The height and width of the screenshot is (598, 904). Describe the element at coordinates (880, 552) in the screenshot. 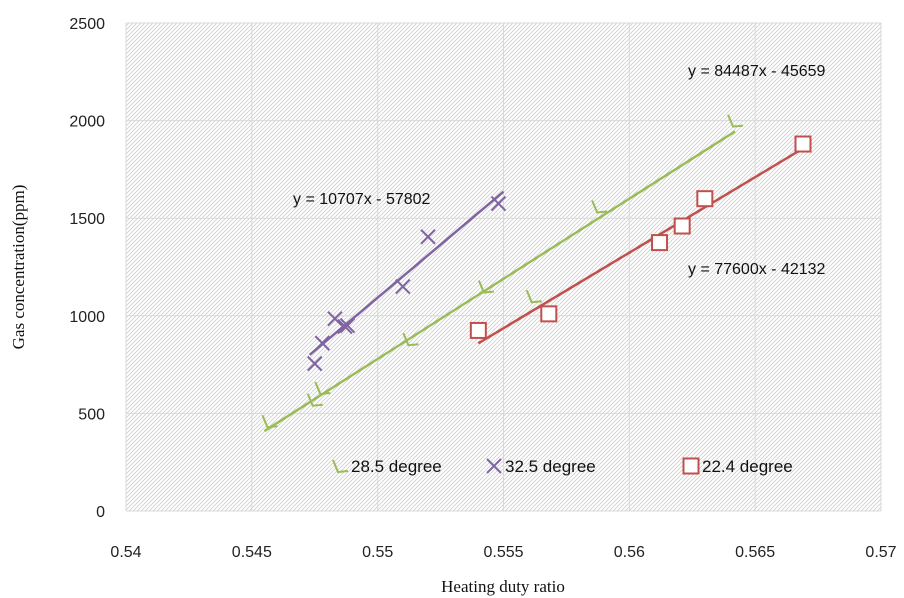

I see `x-tick-label: 0.57` at that location.